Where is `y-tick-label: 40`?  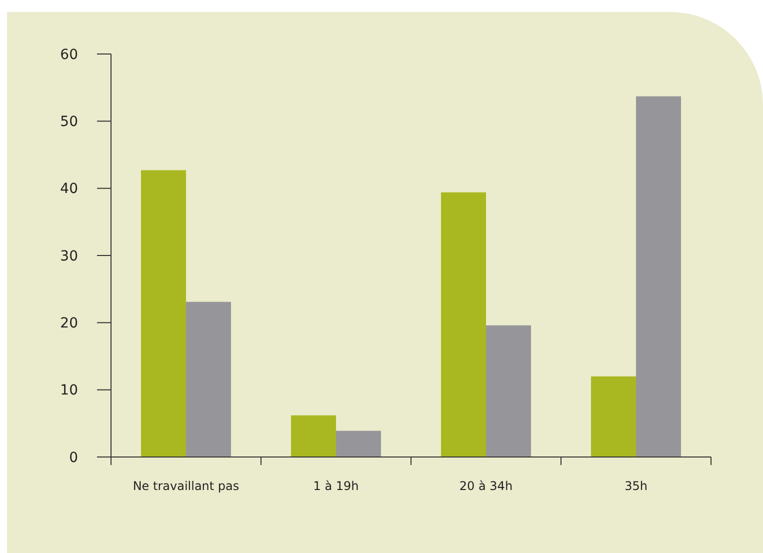 y-tick-label: 40 is located at coordinates (69, 189).